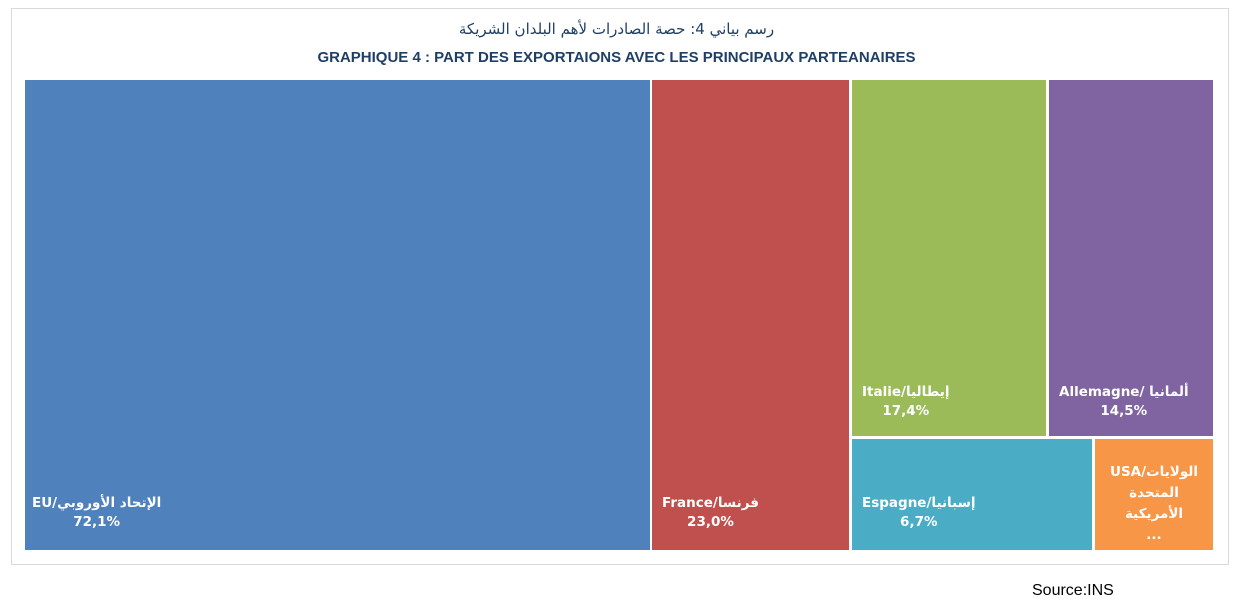 The image size is (1233, 606). What do you see at coordinates (1073, 590) in the screenshot?
I see `source-note: Source:INS` at bounding box center [1073, 590].